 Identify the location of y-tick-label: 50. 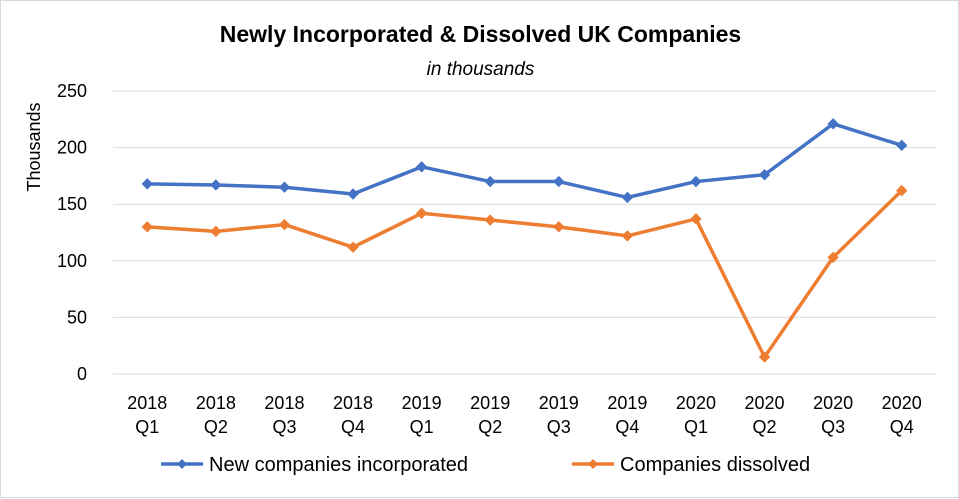
(77, 317).